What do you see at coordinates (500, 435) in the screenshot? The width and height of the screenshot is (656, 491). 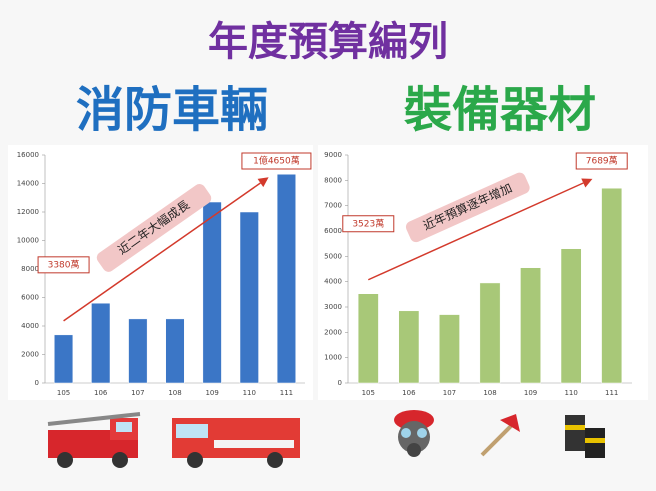 I see `axe-icon` at bounding box center [500, 435].